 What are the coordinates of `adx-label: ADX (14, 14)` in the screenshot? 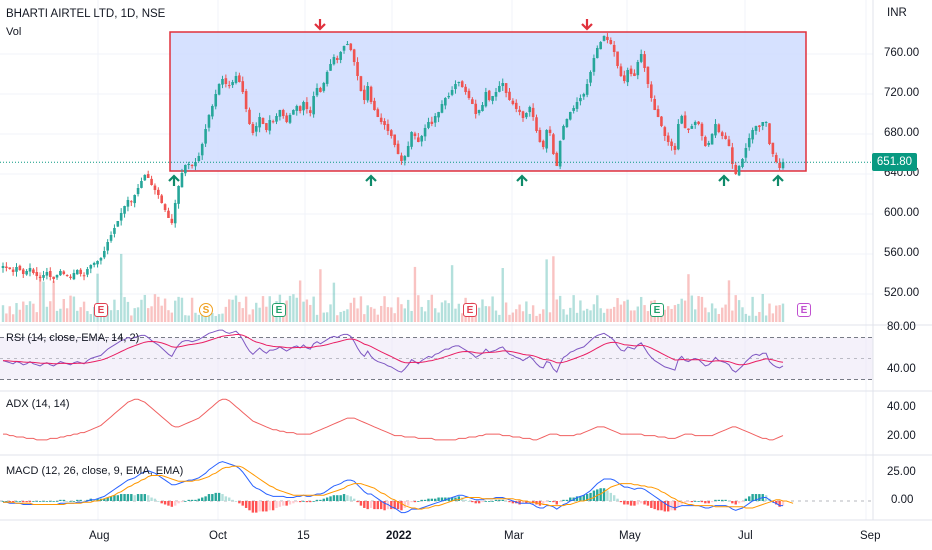 It's located at (38, 404).